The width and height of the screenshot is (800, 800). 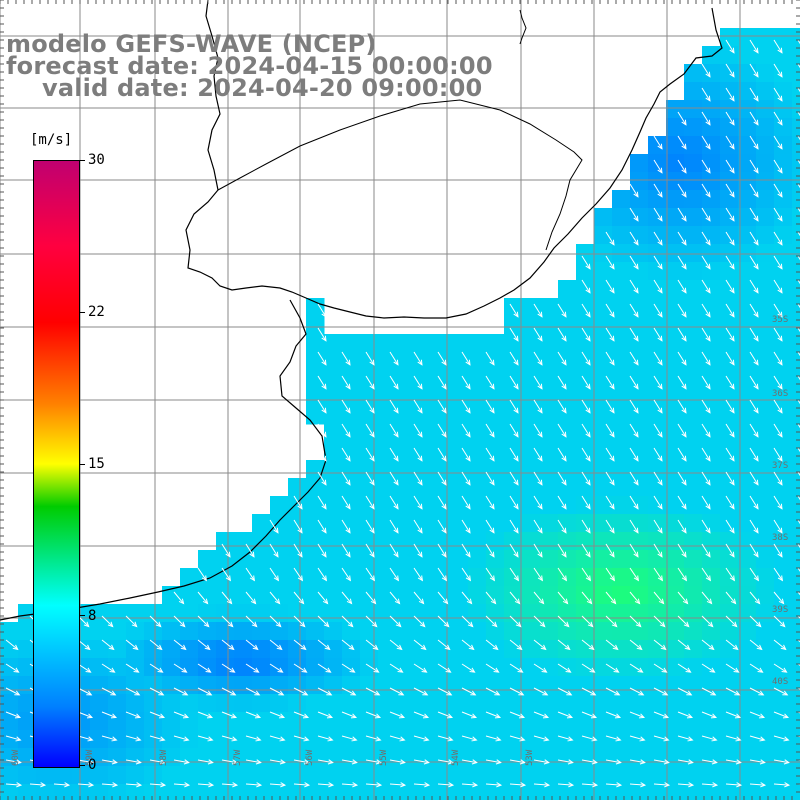 What do you see at coordinates (780, 320) in the screenshot?
I see `lat-label: 35S` at bounding box center [780, 320].